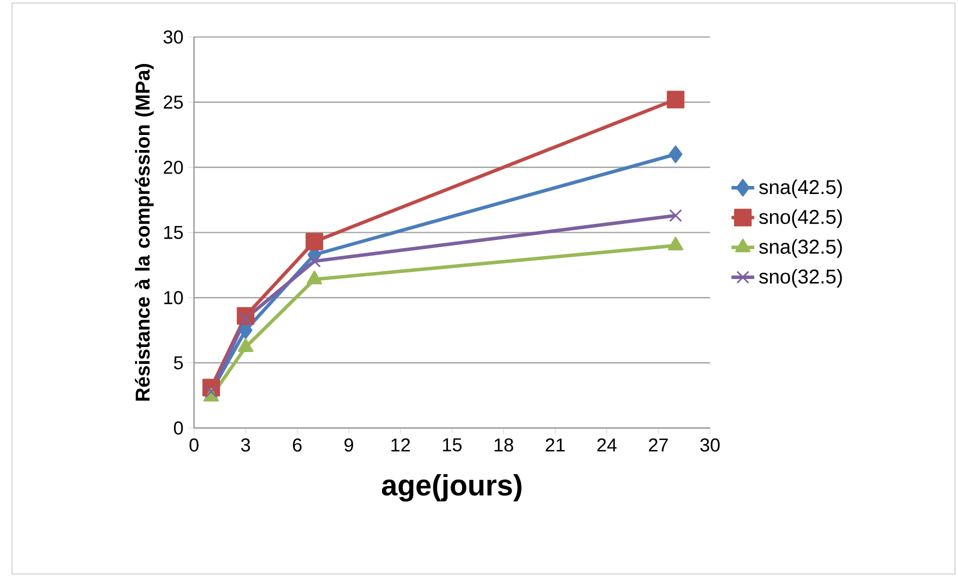 The image size is (958, 578). Describe the element at coordinates (173, 37) in the screenshot. I see `y-tick-label: 30` at that location.